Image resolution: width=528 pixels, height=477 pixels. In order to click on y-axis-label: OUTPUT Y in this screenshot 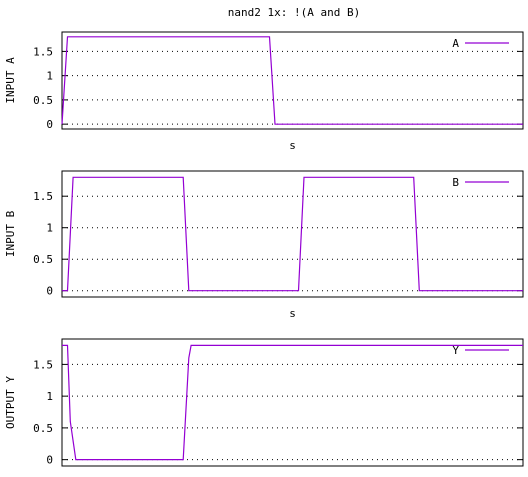, I will do `click(10, 402)`.